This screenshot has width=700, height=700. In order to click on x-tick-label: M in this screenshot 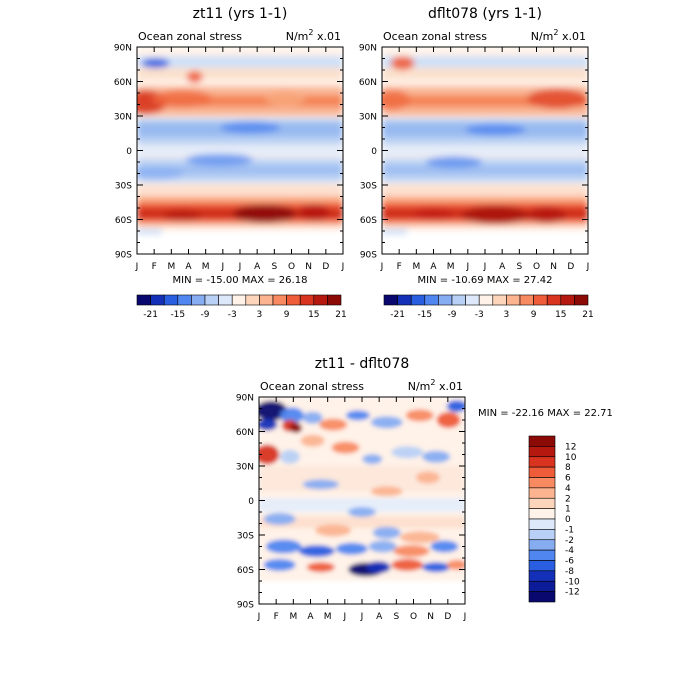, I will do `click(293, 617)`.